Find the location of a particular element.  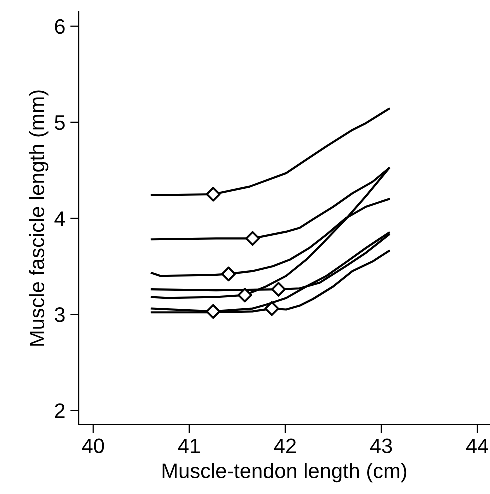

y-tick-label: 5 is located at coordinates (60, 123).